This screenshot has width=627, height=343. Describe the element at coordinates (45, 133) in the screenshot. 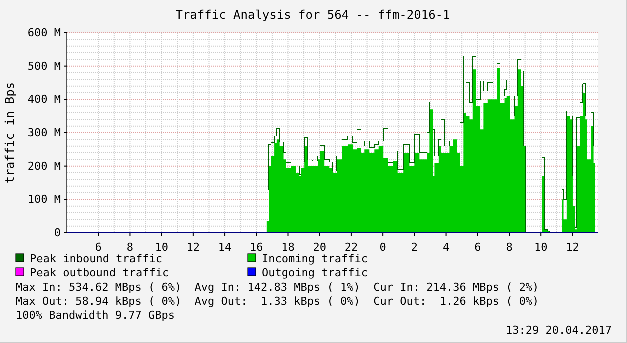

I see `y-tick-label: 300 M` at that location.